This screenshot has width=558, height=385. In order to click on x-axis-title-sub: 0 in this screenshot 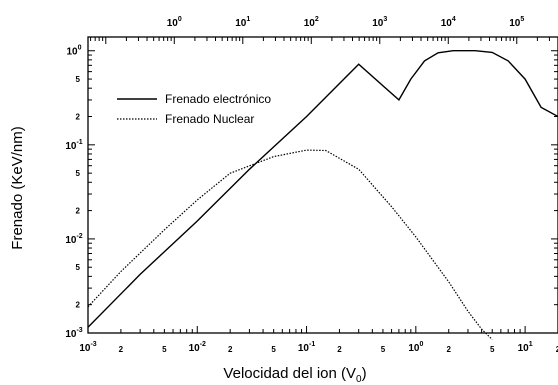, I will do `click(359, 379)`.